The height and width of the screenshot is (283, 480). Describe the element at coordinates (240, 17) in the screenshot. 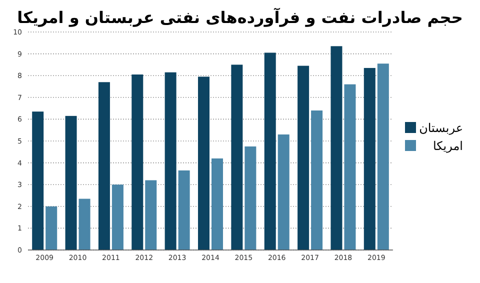

I see `chart-title: حجم صادرات نفت و فرآورده‌های نفتی عربستان و امریکا` at that location.